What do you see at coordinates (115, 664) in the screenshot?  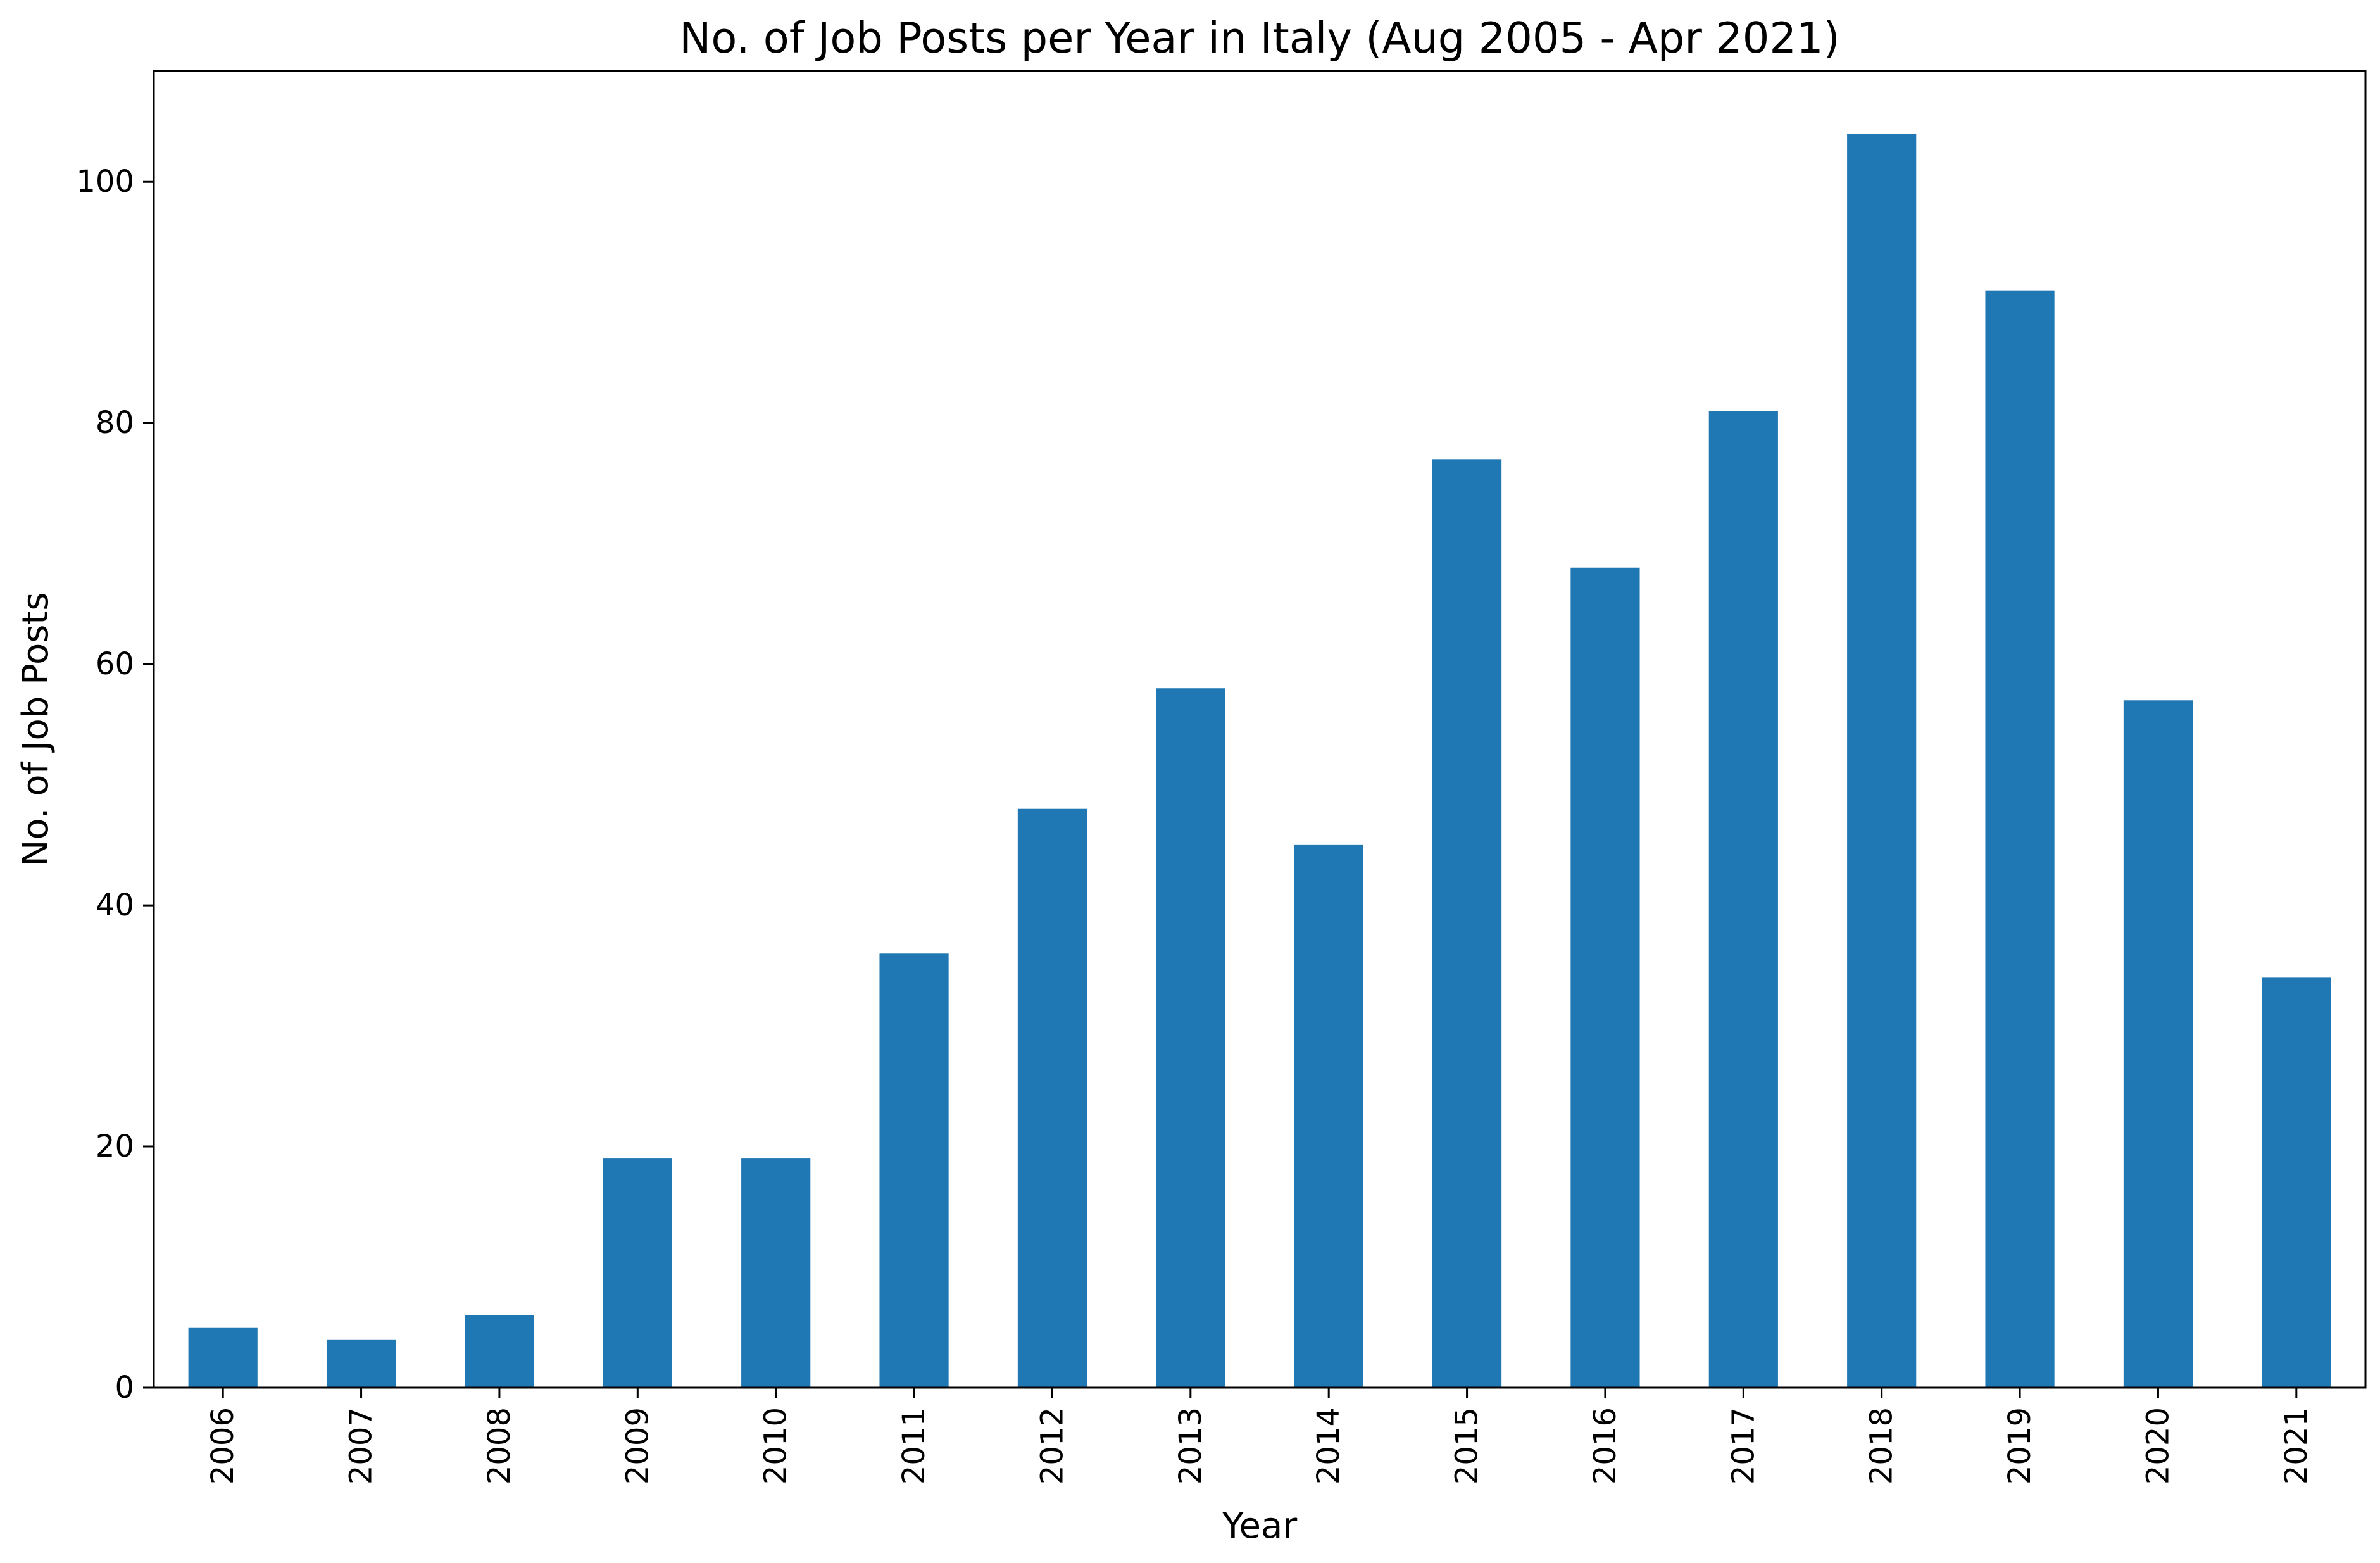 I see `y-tick-label-60: 60` at bounding box center [115, 664].